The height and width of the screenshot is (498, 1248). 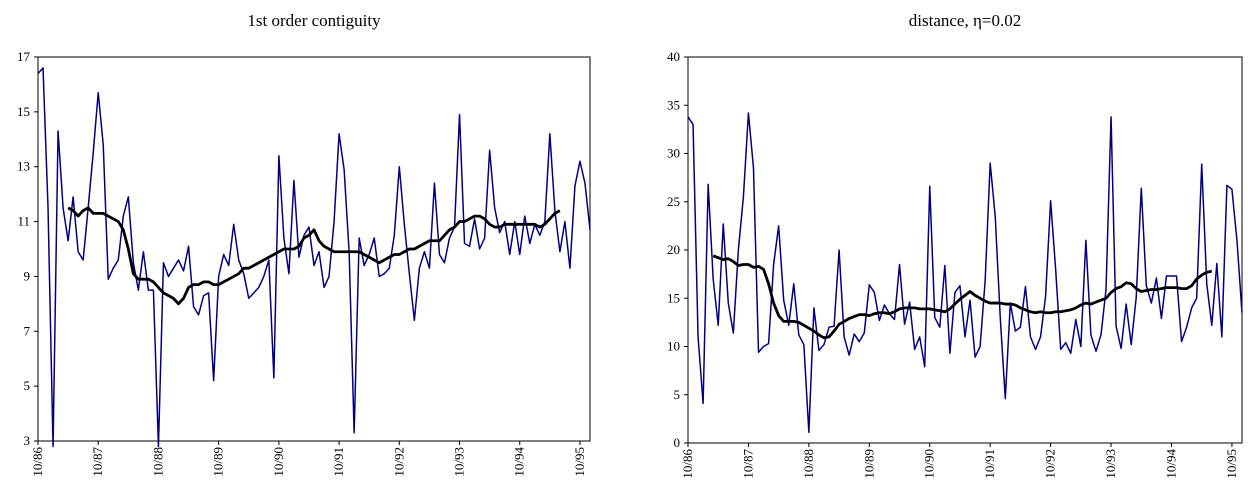 I want to click on y-tick-label: 7, so click(x=27, y=330).